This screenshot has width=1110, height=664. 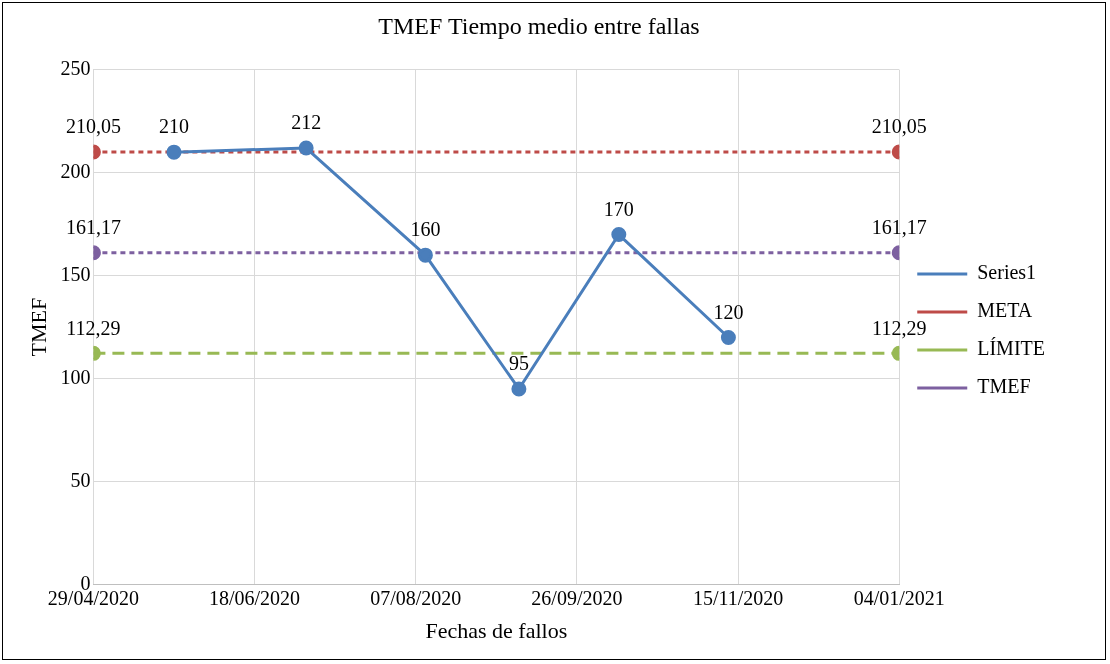 I want to click on y-tick-label: 50, so click(x=80, y=479).